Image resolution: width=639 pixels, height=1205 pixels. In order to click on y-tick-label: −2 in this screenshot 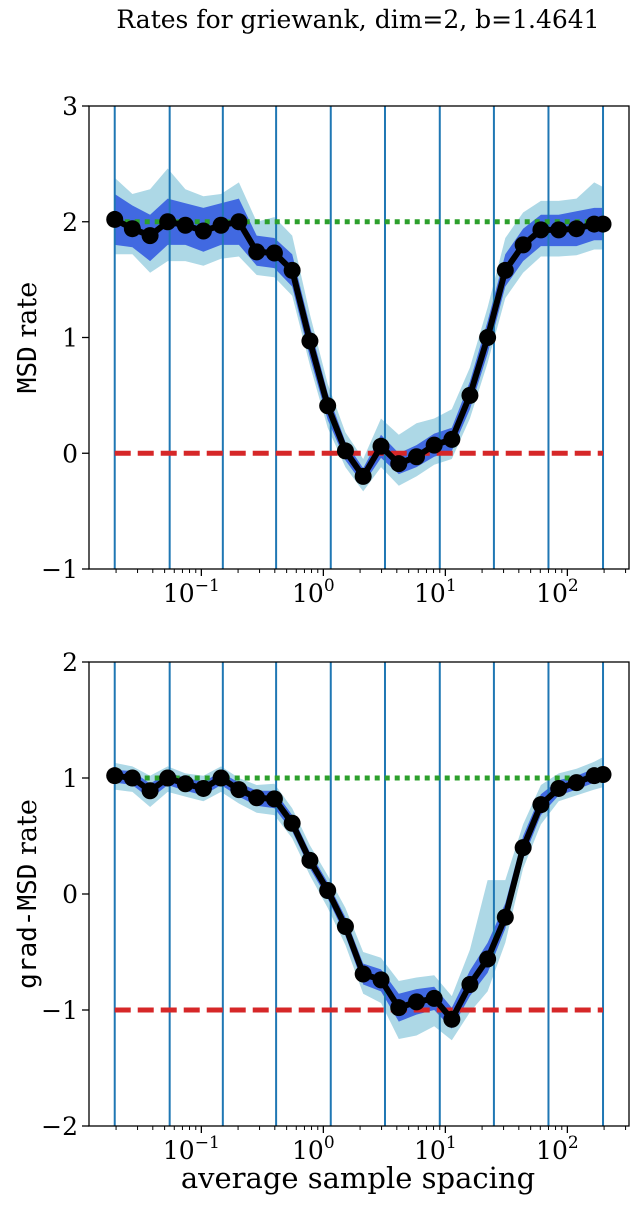, I will do `click(59, 1126)`.